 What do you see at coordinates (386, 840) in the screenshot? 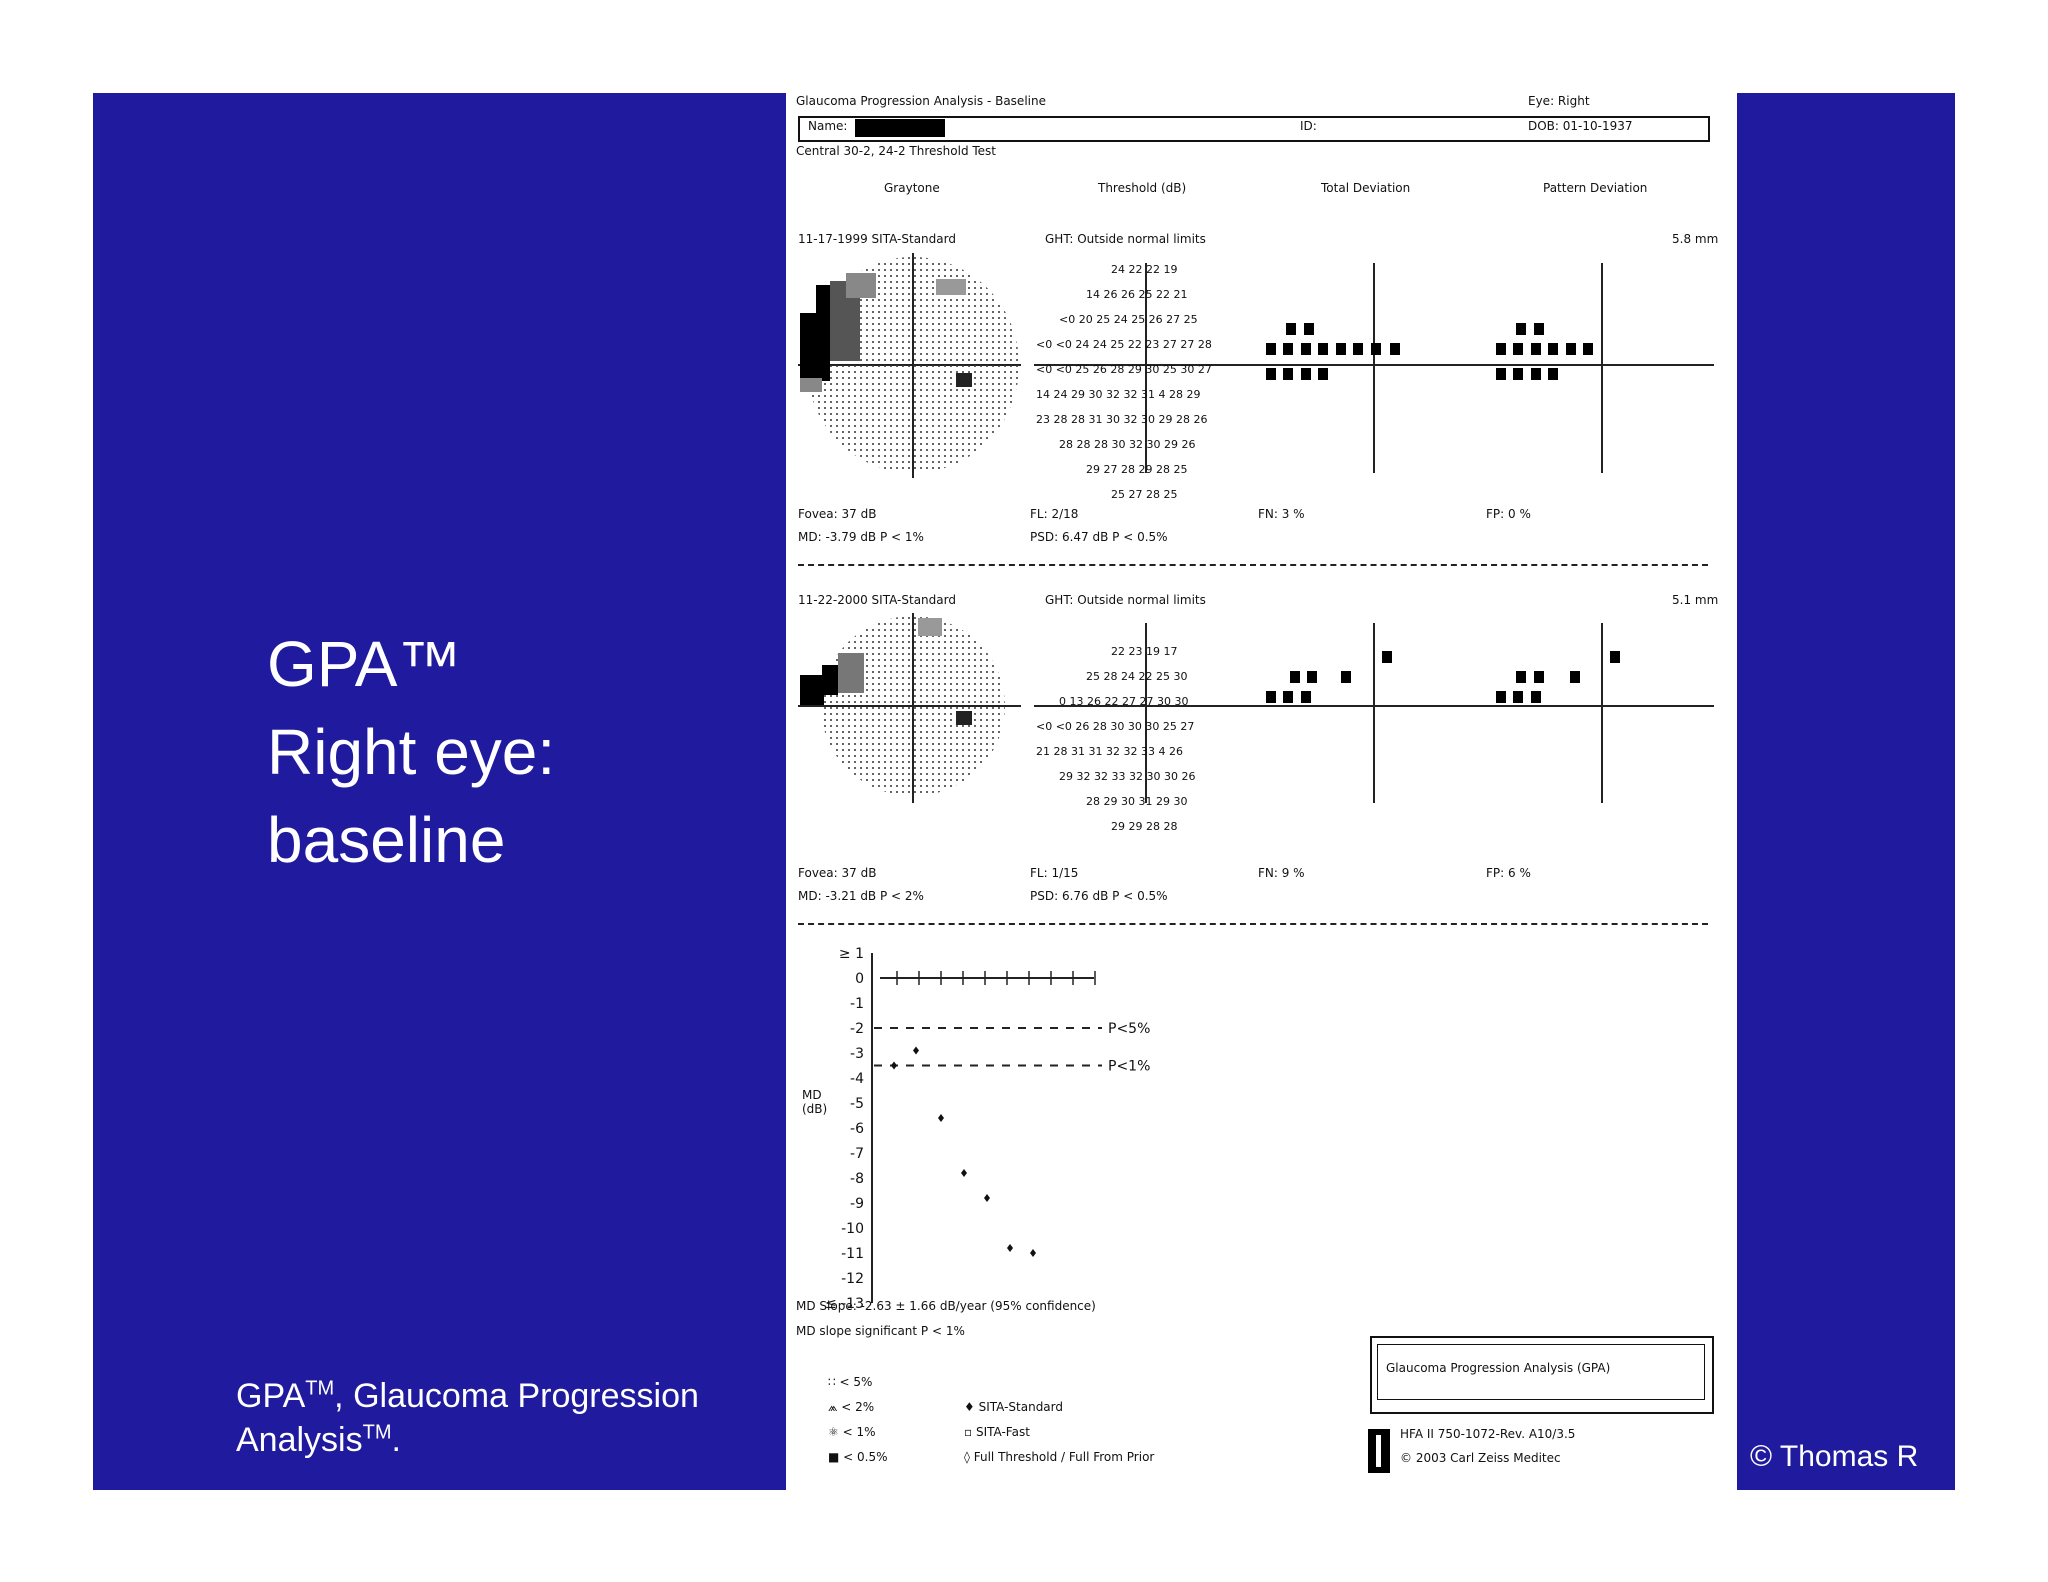
I see `title-line-3: baseline` at bounding box center [386, 840].